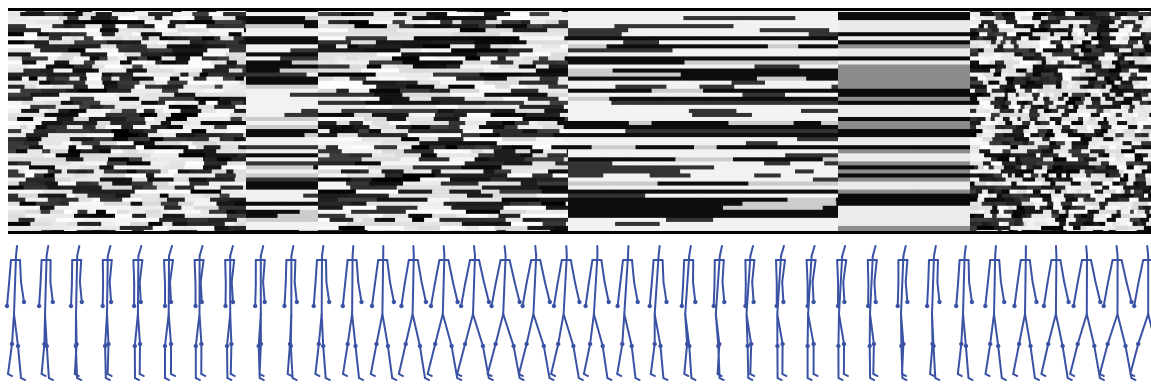 This screenshot has width=1151, height=385. I want to click on skeleton-left-upper-arm, so click(225, 272).